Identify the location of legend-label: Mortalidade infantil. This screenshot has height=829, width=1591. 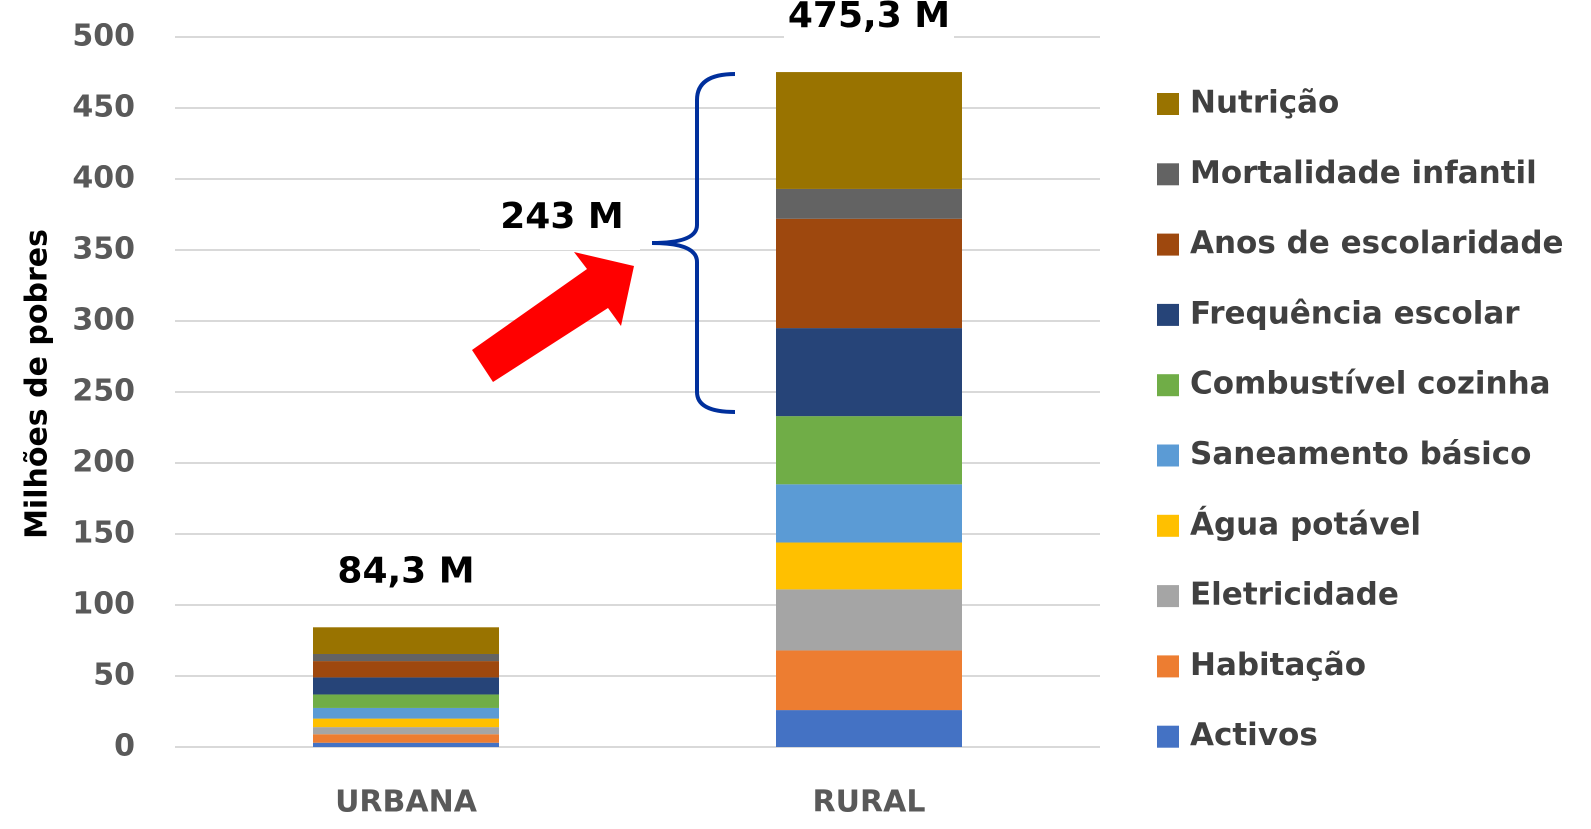
(1363, 173).